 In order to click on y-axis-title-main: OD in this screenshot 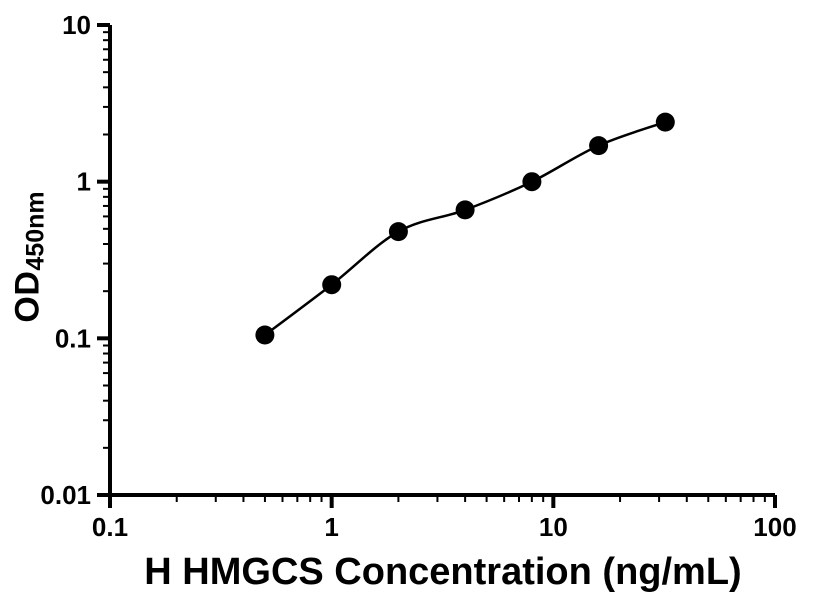, I will do `click(27, 296)`.